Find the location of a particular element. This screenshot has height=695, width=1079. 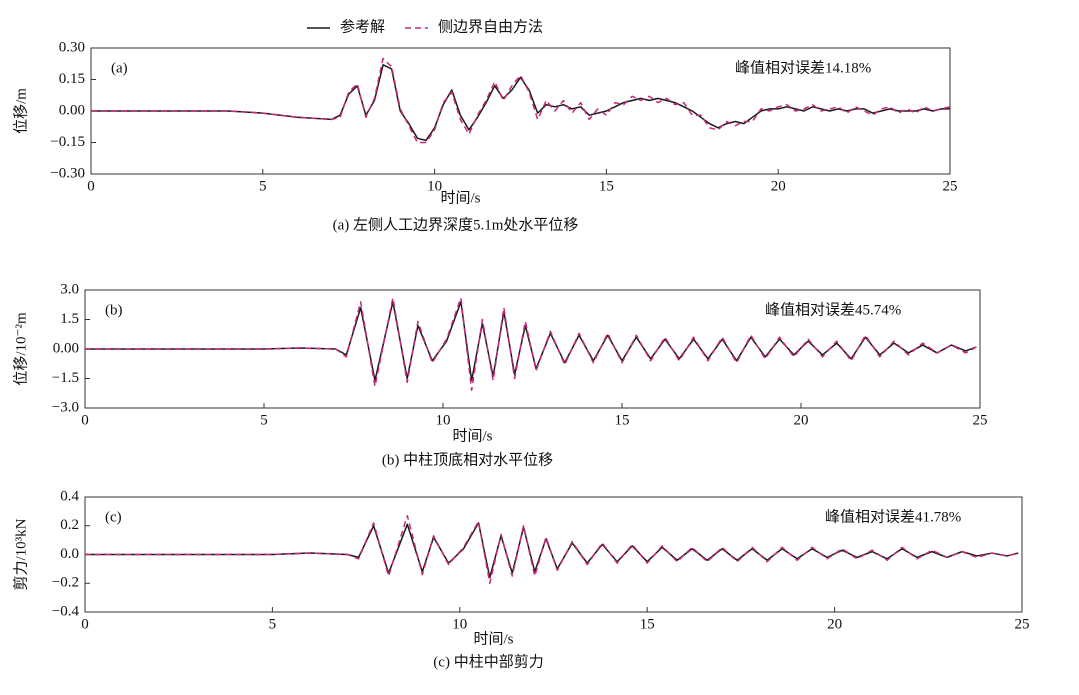

y-tick-label: −0.4 is located at coordinates (66, 611).